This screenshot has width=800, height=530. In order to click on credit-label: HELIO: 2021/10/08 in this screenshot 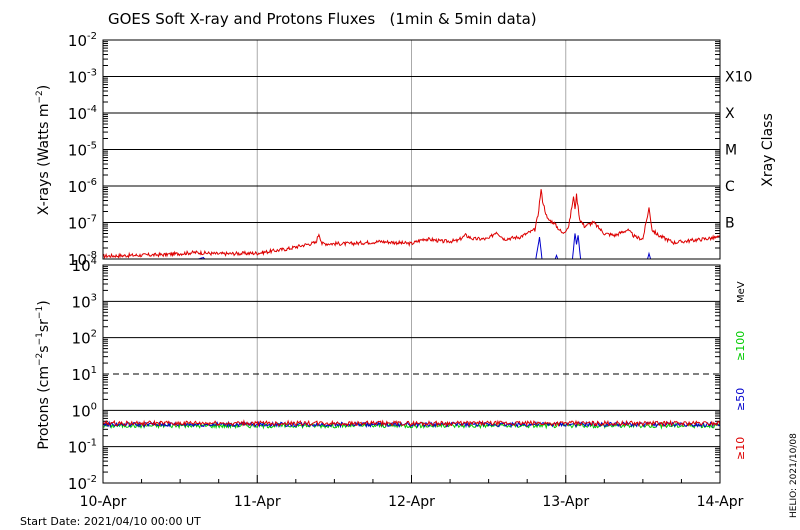, I will do `click(794, 475)`.